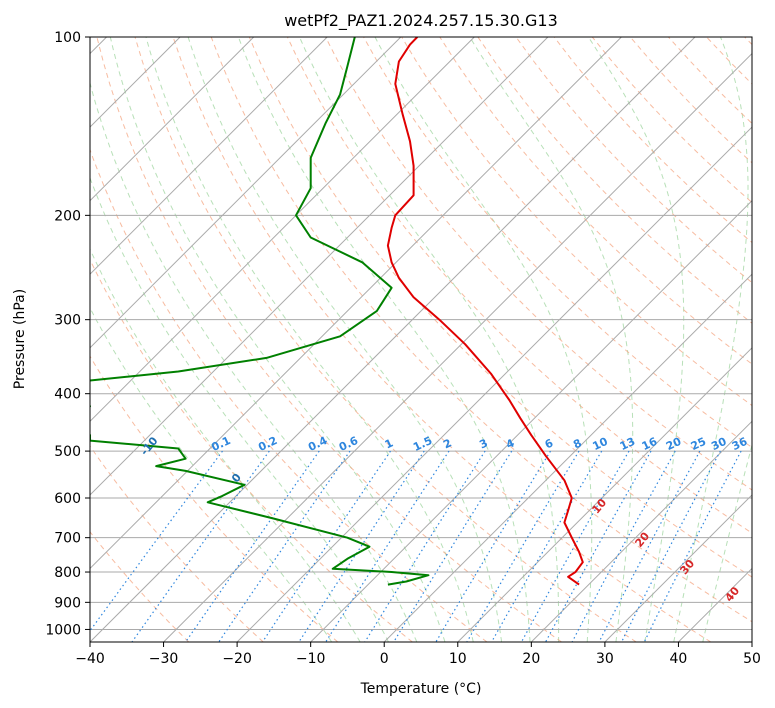 The height and width of the screenshot is (708, 775). I want to click on x-tick-label: 20, so click(531, 659).